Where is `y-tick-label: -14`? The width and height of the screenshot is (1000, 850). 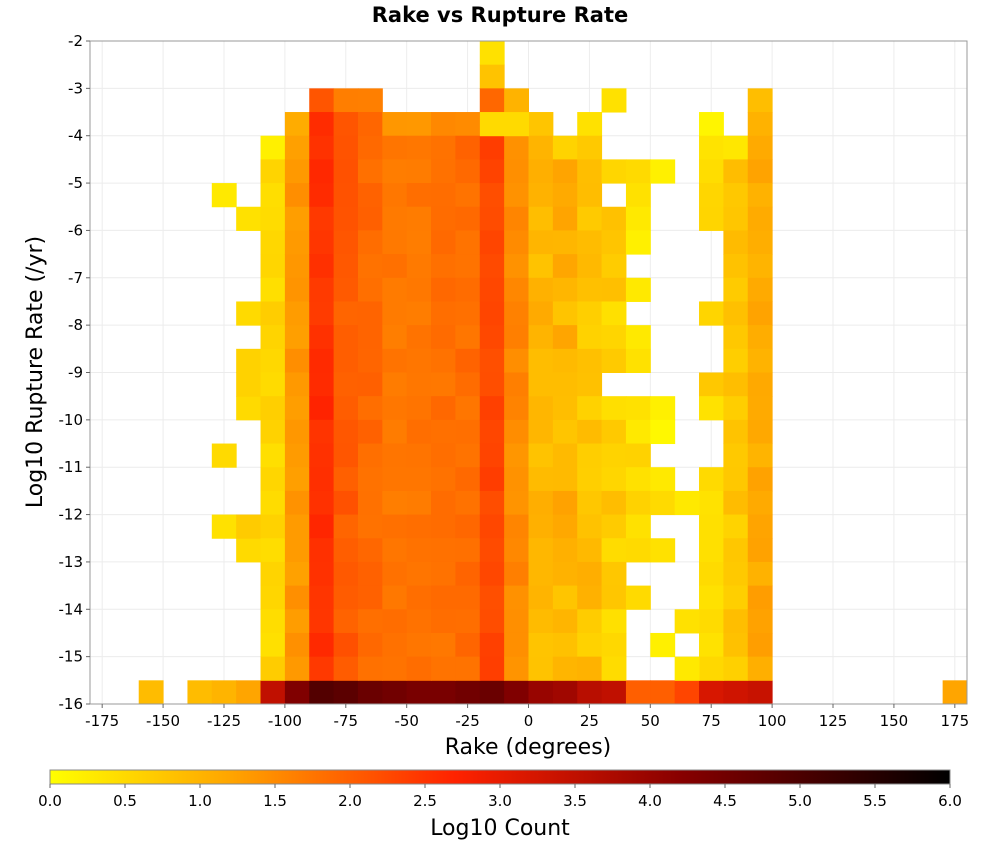 y-tick-label: -14 is located at coordinates (71, 609).